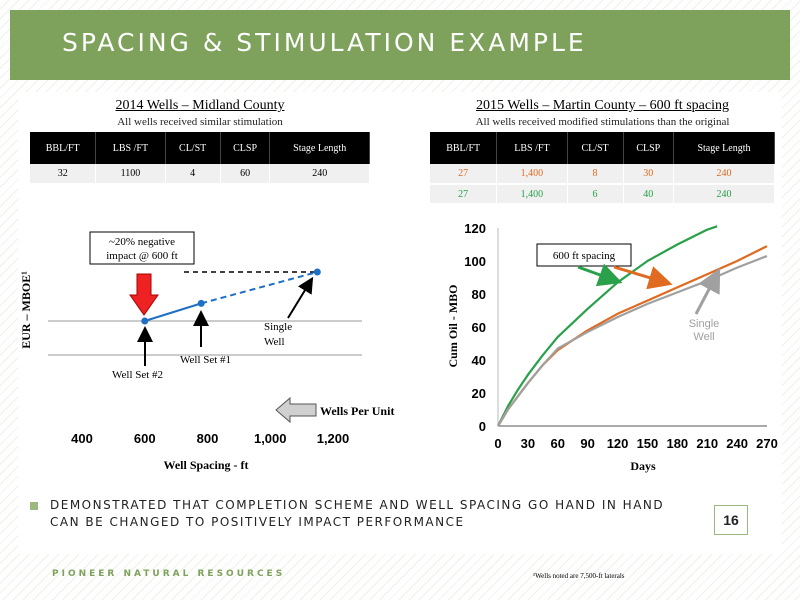  Describe the element at coordinates (707, 443) in the screenshot. I see `cum-x-tick-label: 210` at that location.